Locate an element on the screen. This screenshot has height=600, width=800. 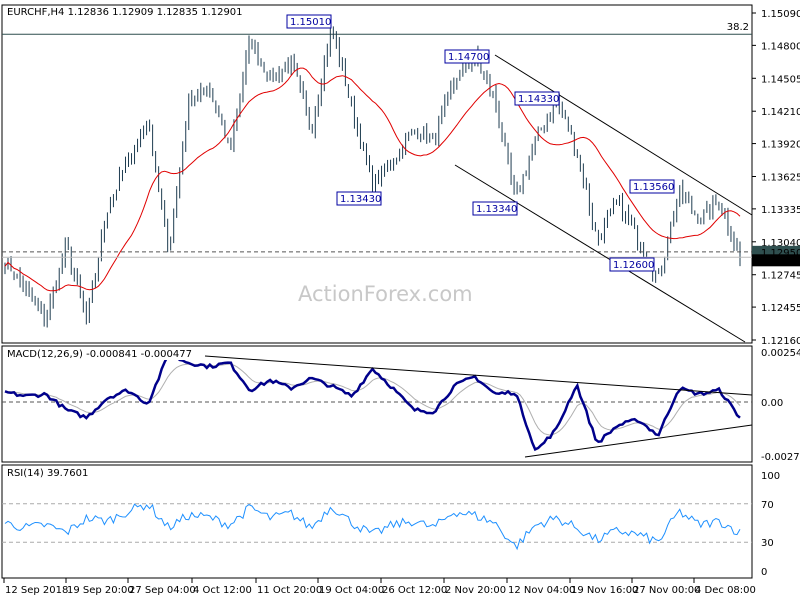
watermark: ActionForex.com is located at coordinates (385, 294).